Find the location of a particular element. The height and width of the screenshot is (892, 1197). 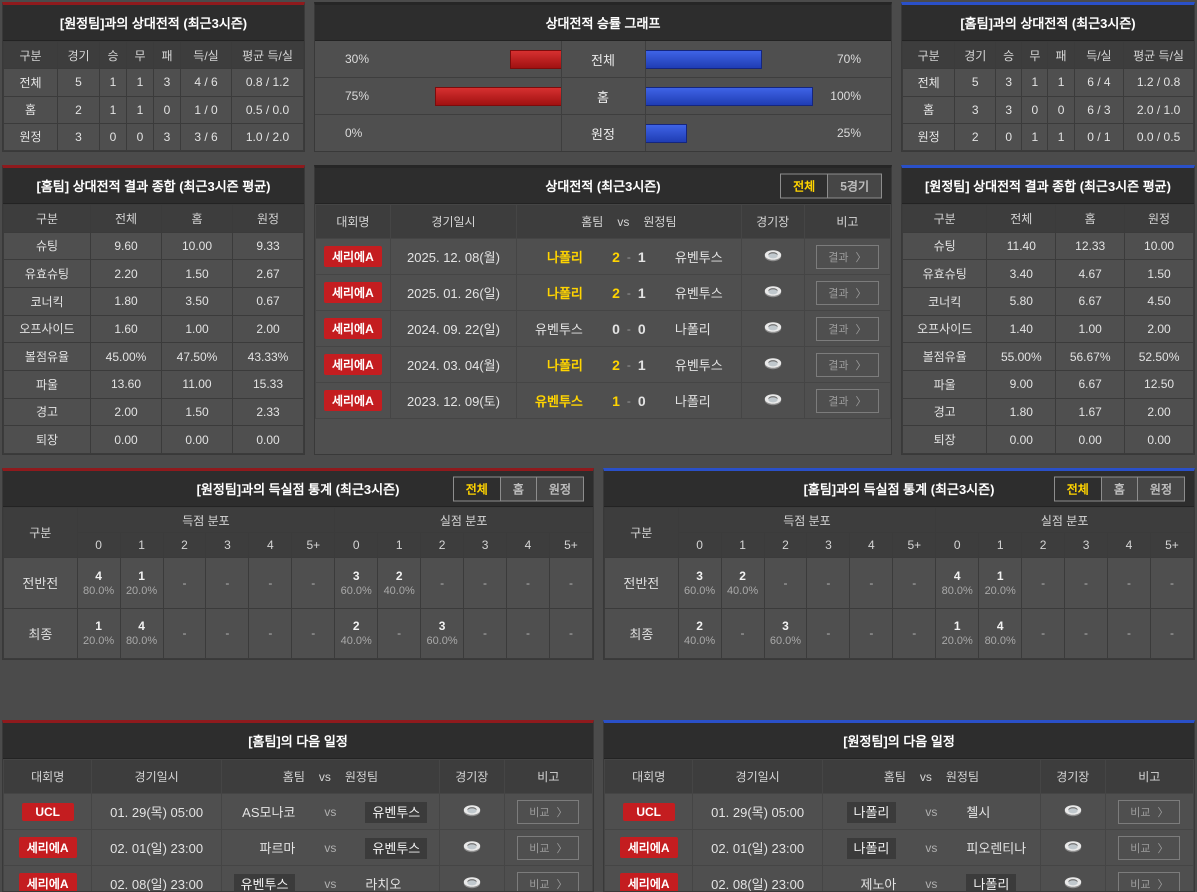

panel-title-text: 상대전적 승률 그래프 is located at coordinates (603, 23).